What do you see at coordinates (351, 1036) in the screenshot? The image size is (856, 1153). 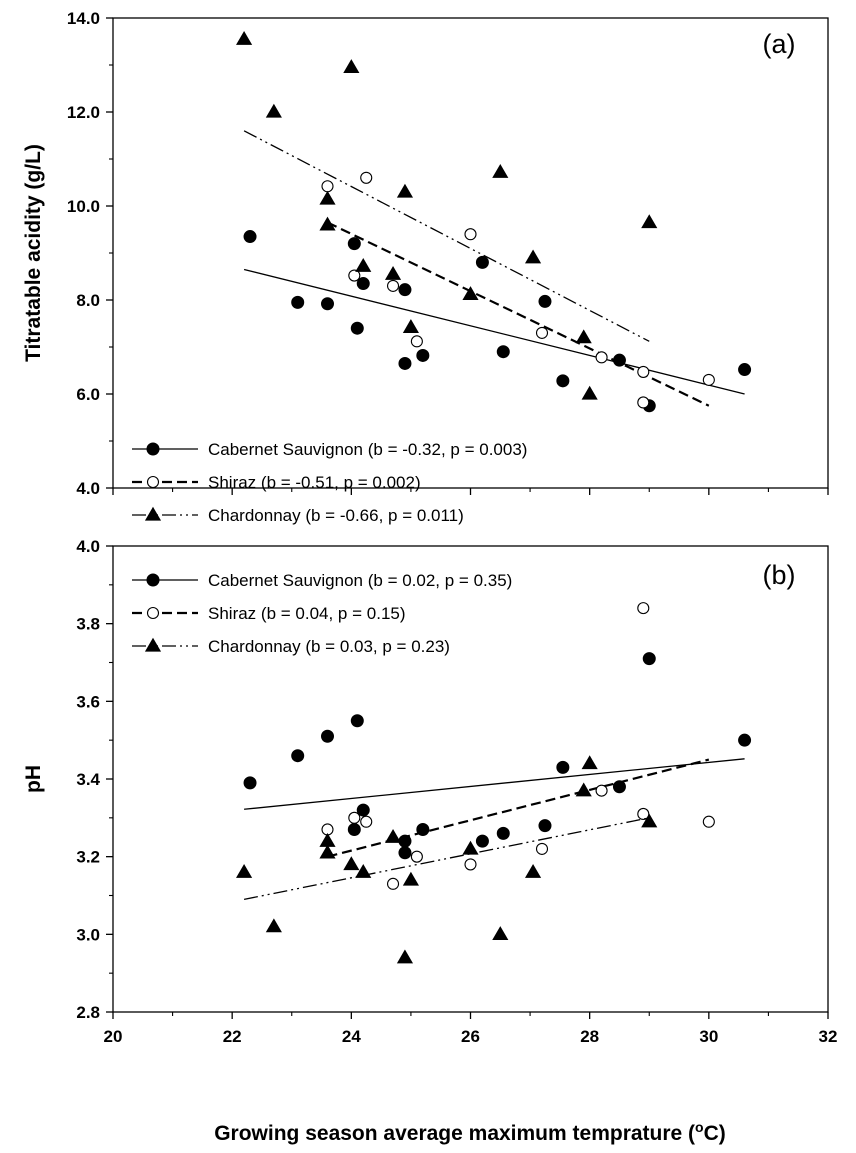 I see `x-tick-label: 24` at bounding box center [351, 1036].